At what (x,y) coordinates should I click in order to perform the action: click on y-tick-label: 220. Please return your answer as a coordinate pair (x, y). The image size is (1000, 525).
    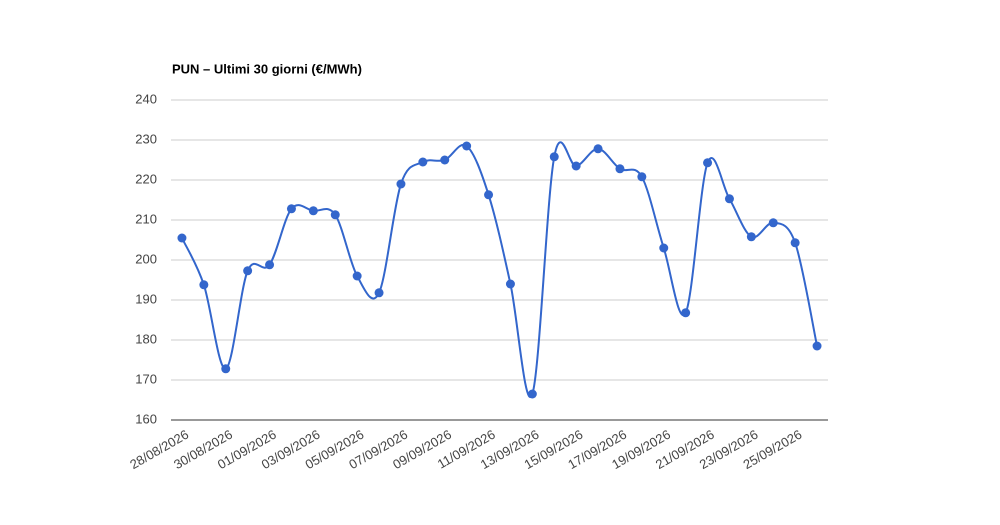
    Looking at the image, I should click on (146, 178).